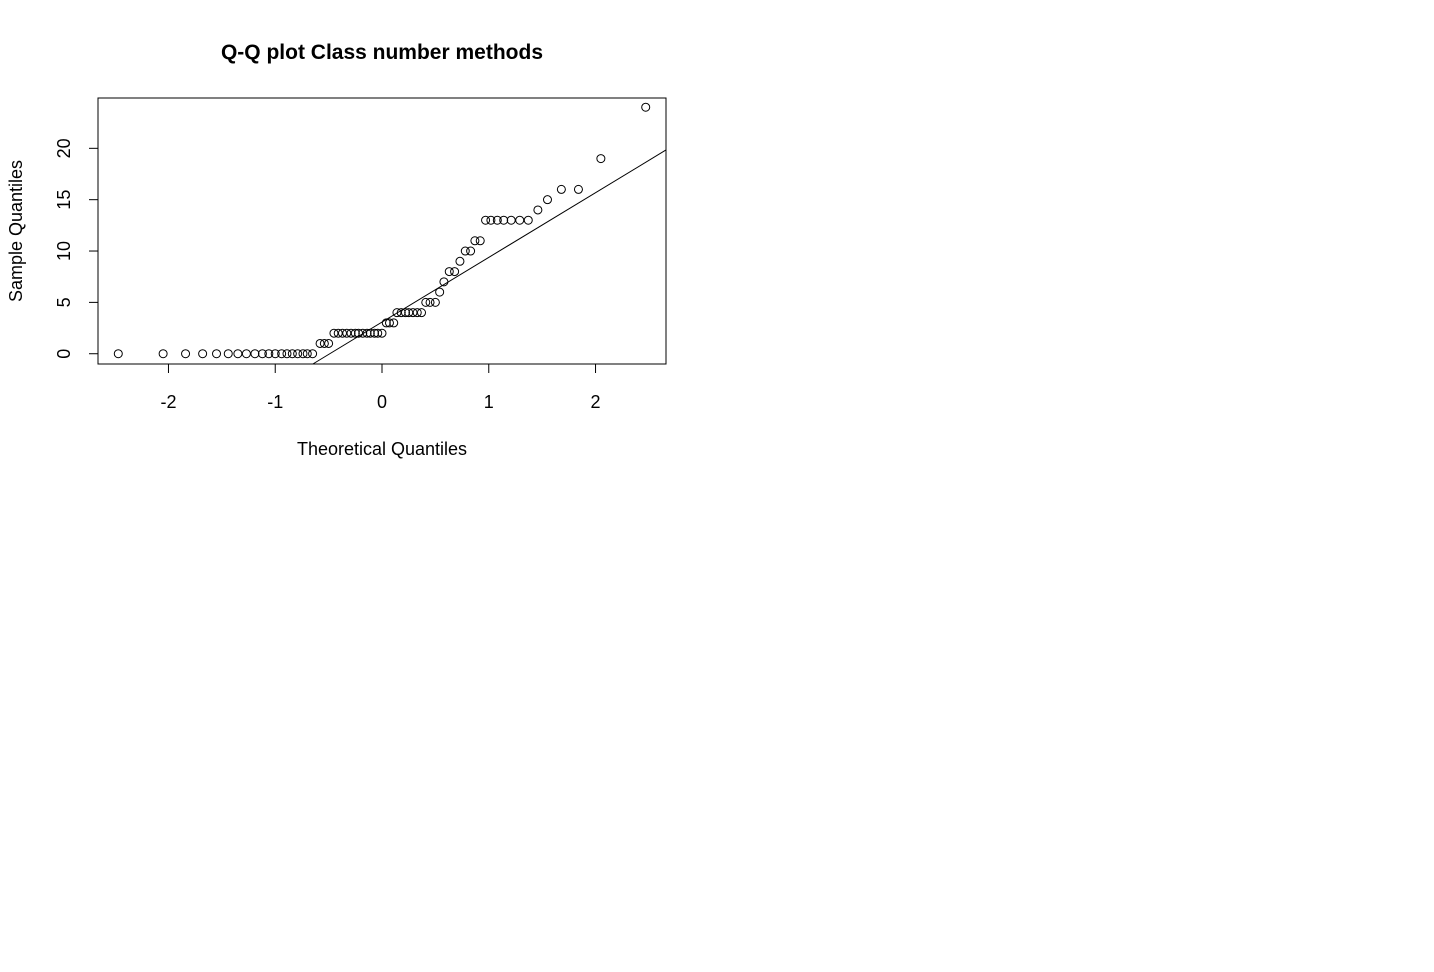 The height and width of the screenshot is (972, 1434). What do you see at coordinates (380, 387) in the screenshot?
I see `x-axis: -2 -1 0 1 2` at bounding box center [380, 387].